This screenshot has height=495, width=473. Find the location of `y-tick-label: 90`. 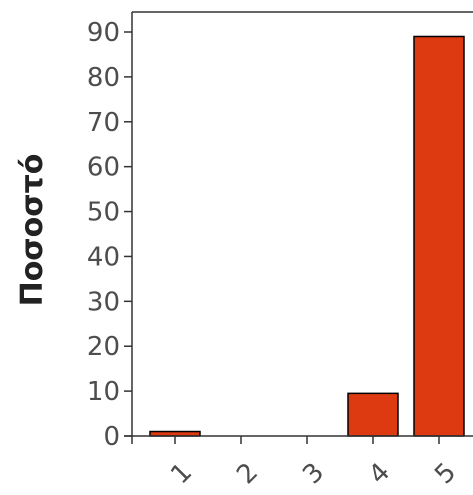

y-tick-label: 90 is located at coordinates (103, 33).